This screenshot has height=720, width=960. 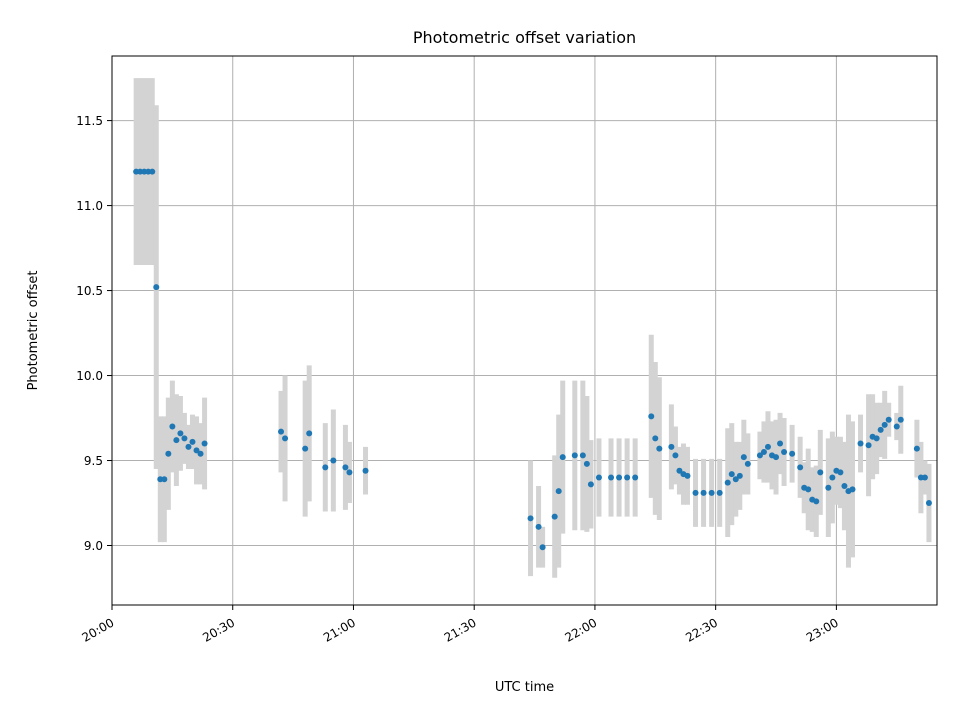 What do you see at coordinates (524, 37) in the screenshot?
I see `chart-title: Photometric offset variation` at bounding box center [524, 37].